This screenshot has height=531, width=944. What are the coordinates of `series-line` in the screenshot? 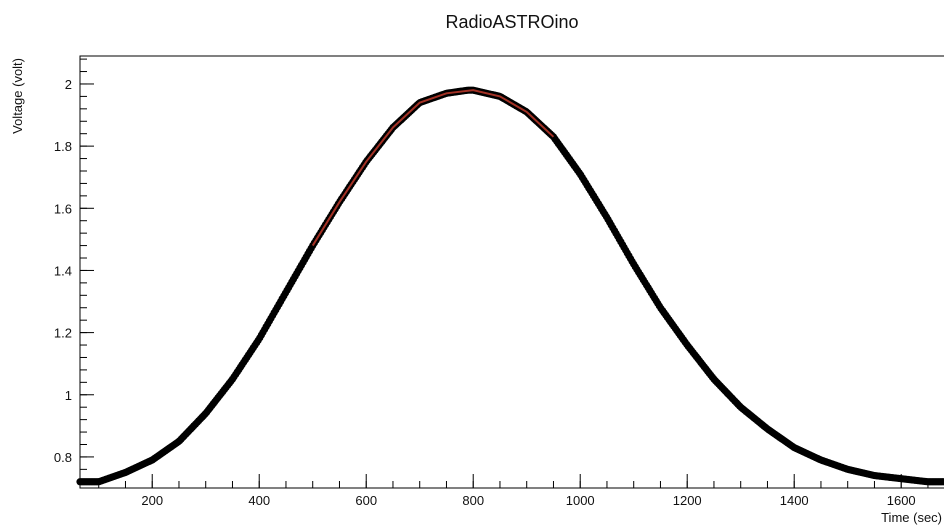 It's located at (433, 168).